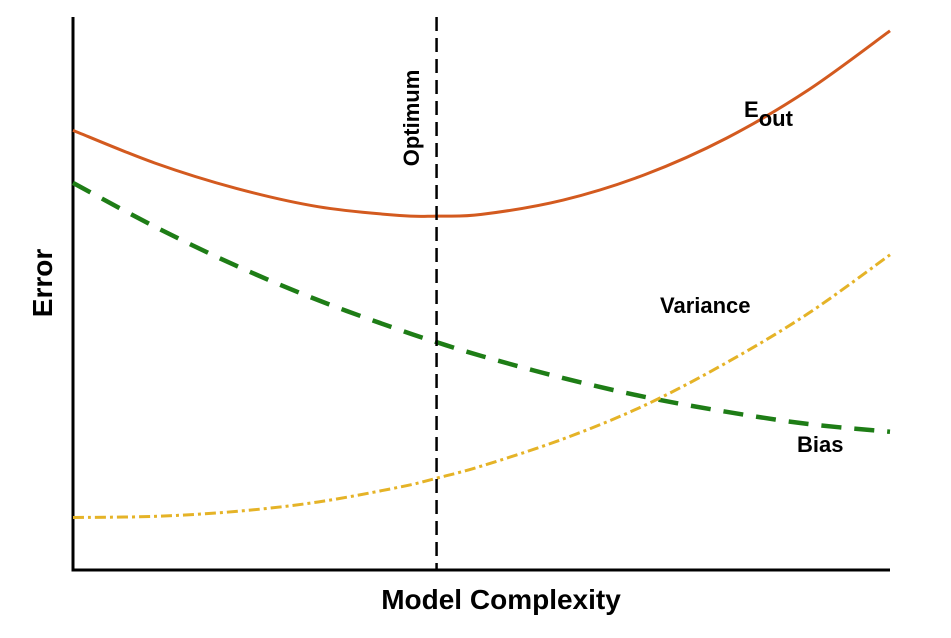 This screenshot has height=638, width=951. Describe the element at coordinates (705, 305) in the screenshot. I see `variance-series-label: Variance` at that location.